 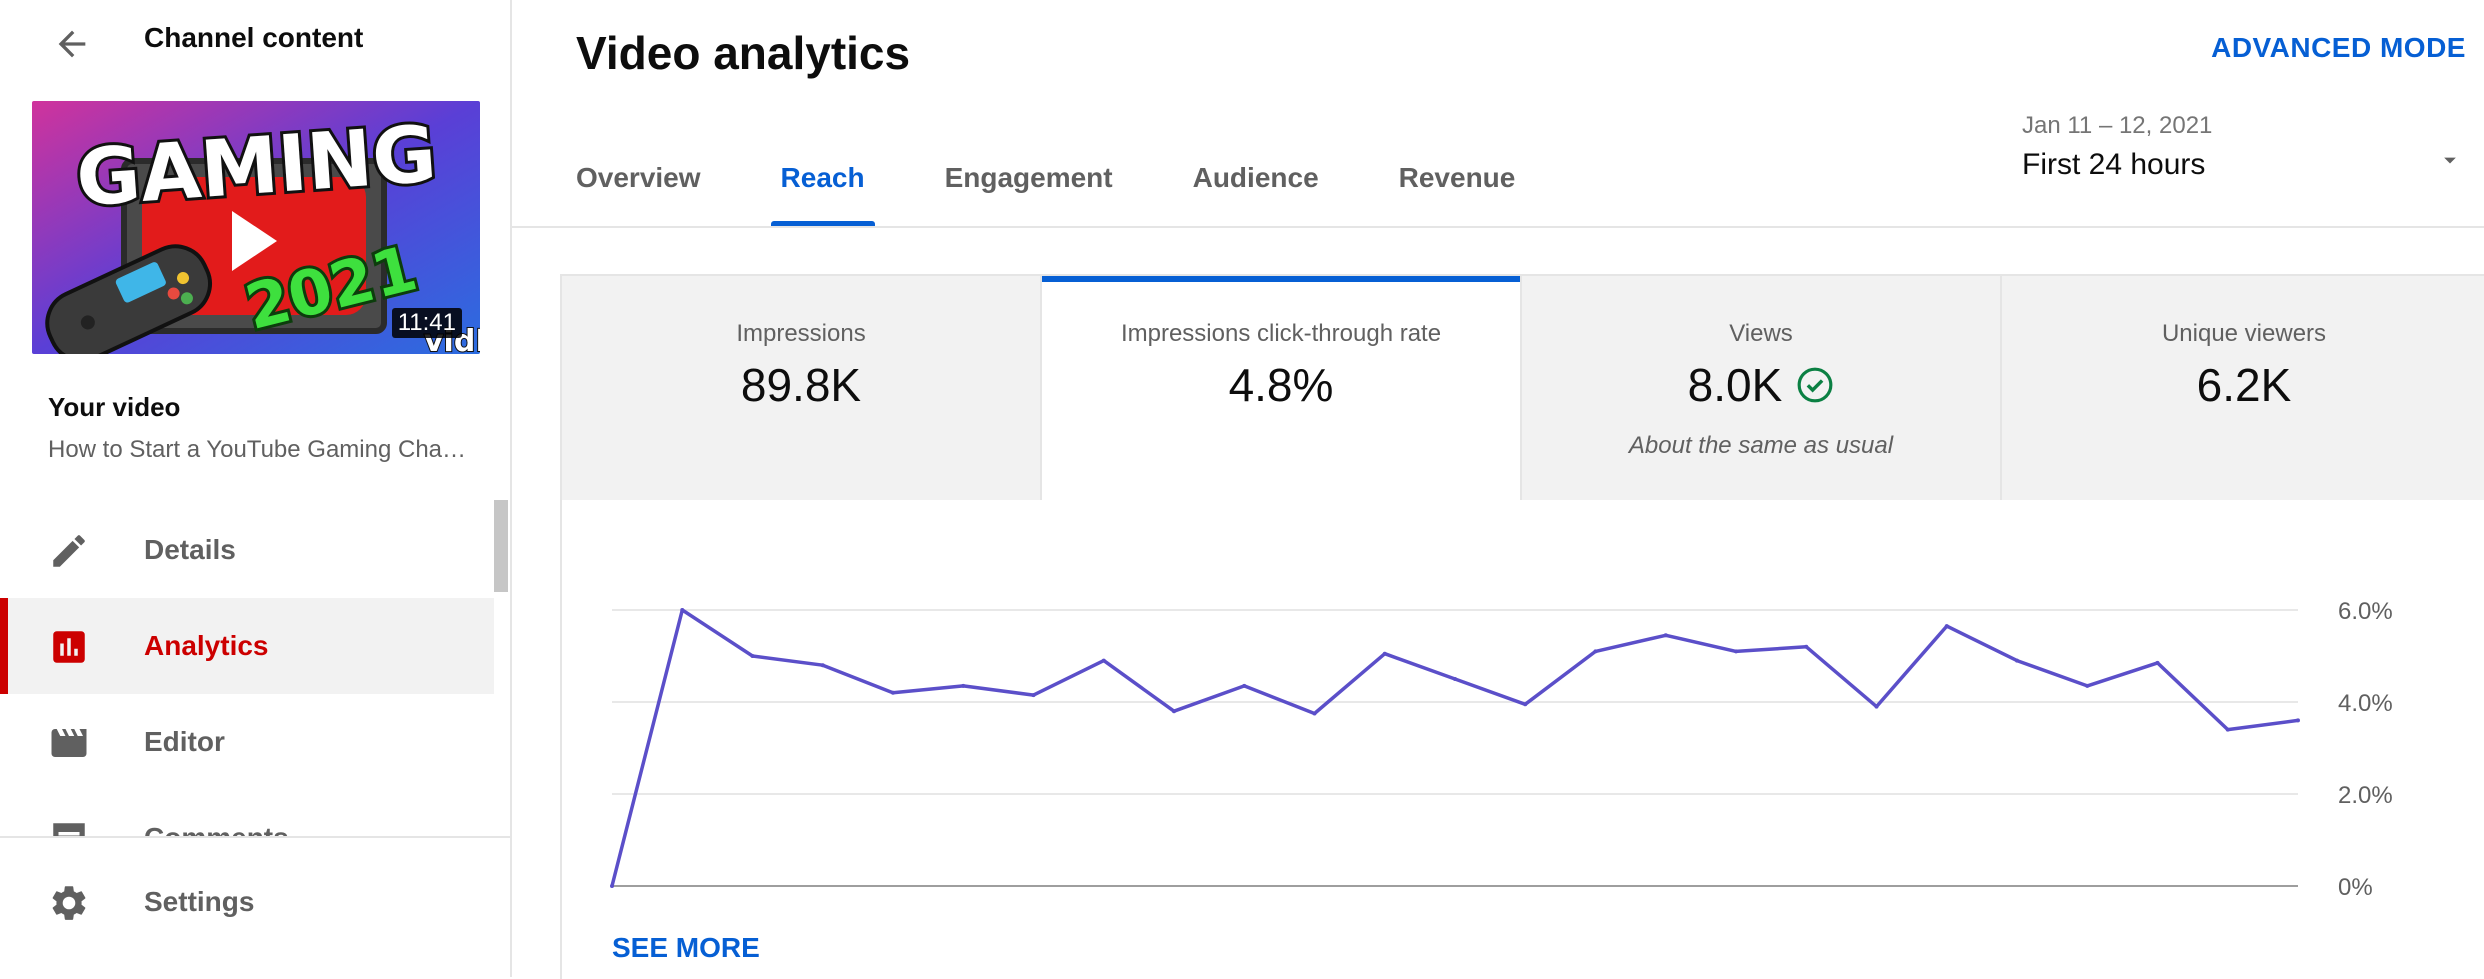 I want to click on pencil-icon, so click(x=69, y=551).